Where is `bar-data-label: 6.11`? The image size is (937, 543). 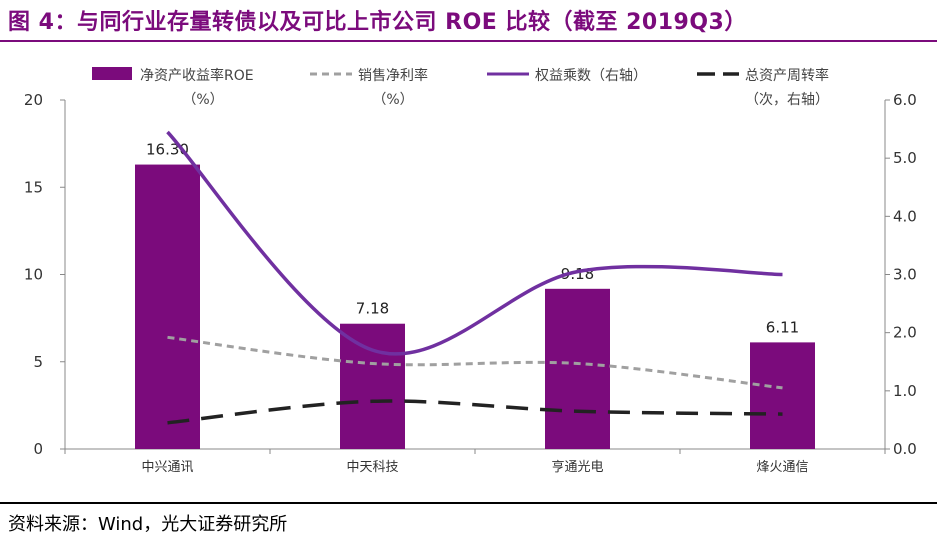
bar-data-label: 6.11 is located at coordinates (782, 327).